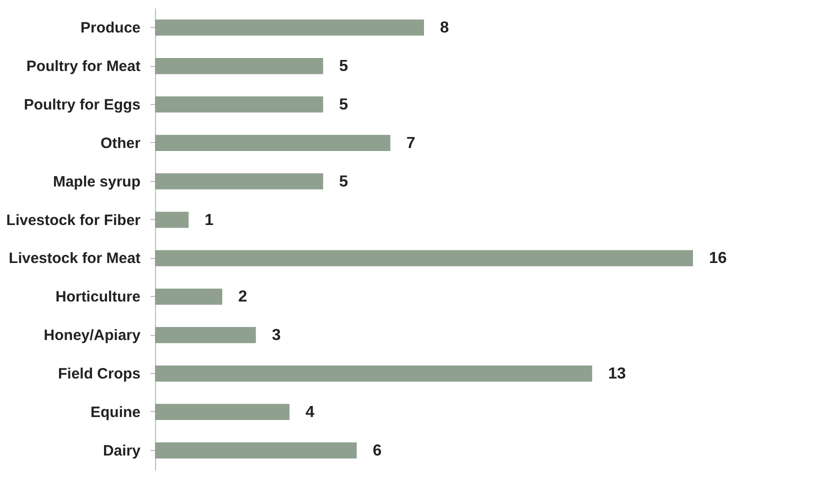 This screenshot has height=491, width=829. I want to click on data-label: 2, so click(243, 297).